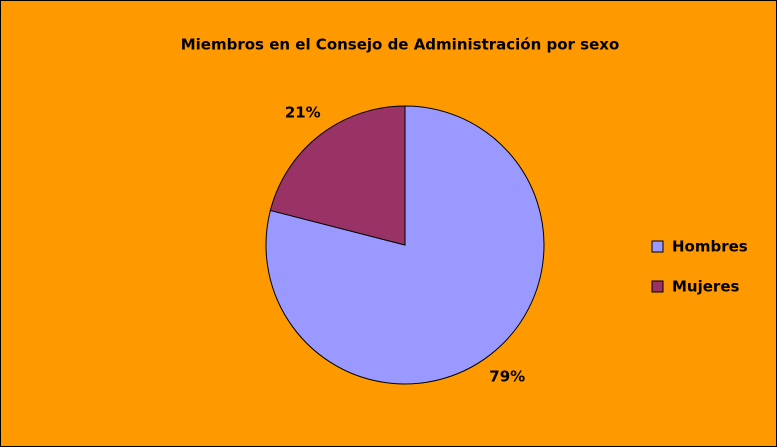 The image size is (777, 447). I want to click on data-label: 79%, so click(507, 376).